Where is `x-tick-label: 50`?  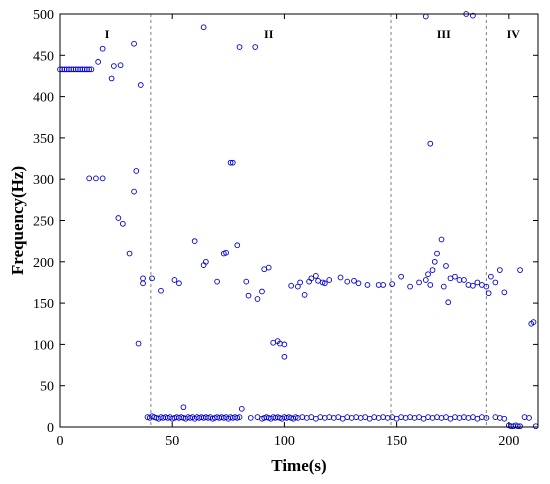 x-tick-label: 50 is located at coordinates (172, 441).